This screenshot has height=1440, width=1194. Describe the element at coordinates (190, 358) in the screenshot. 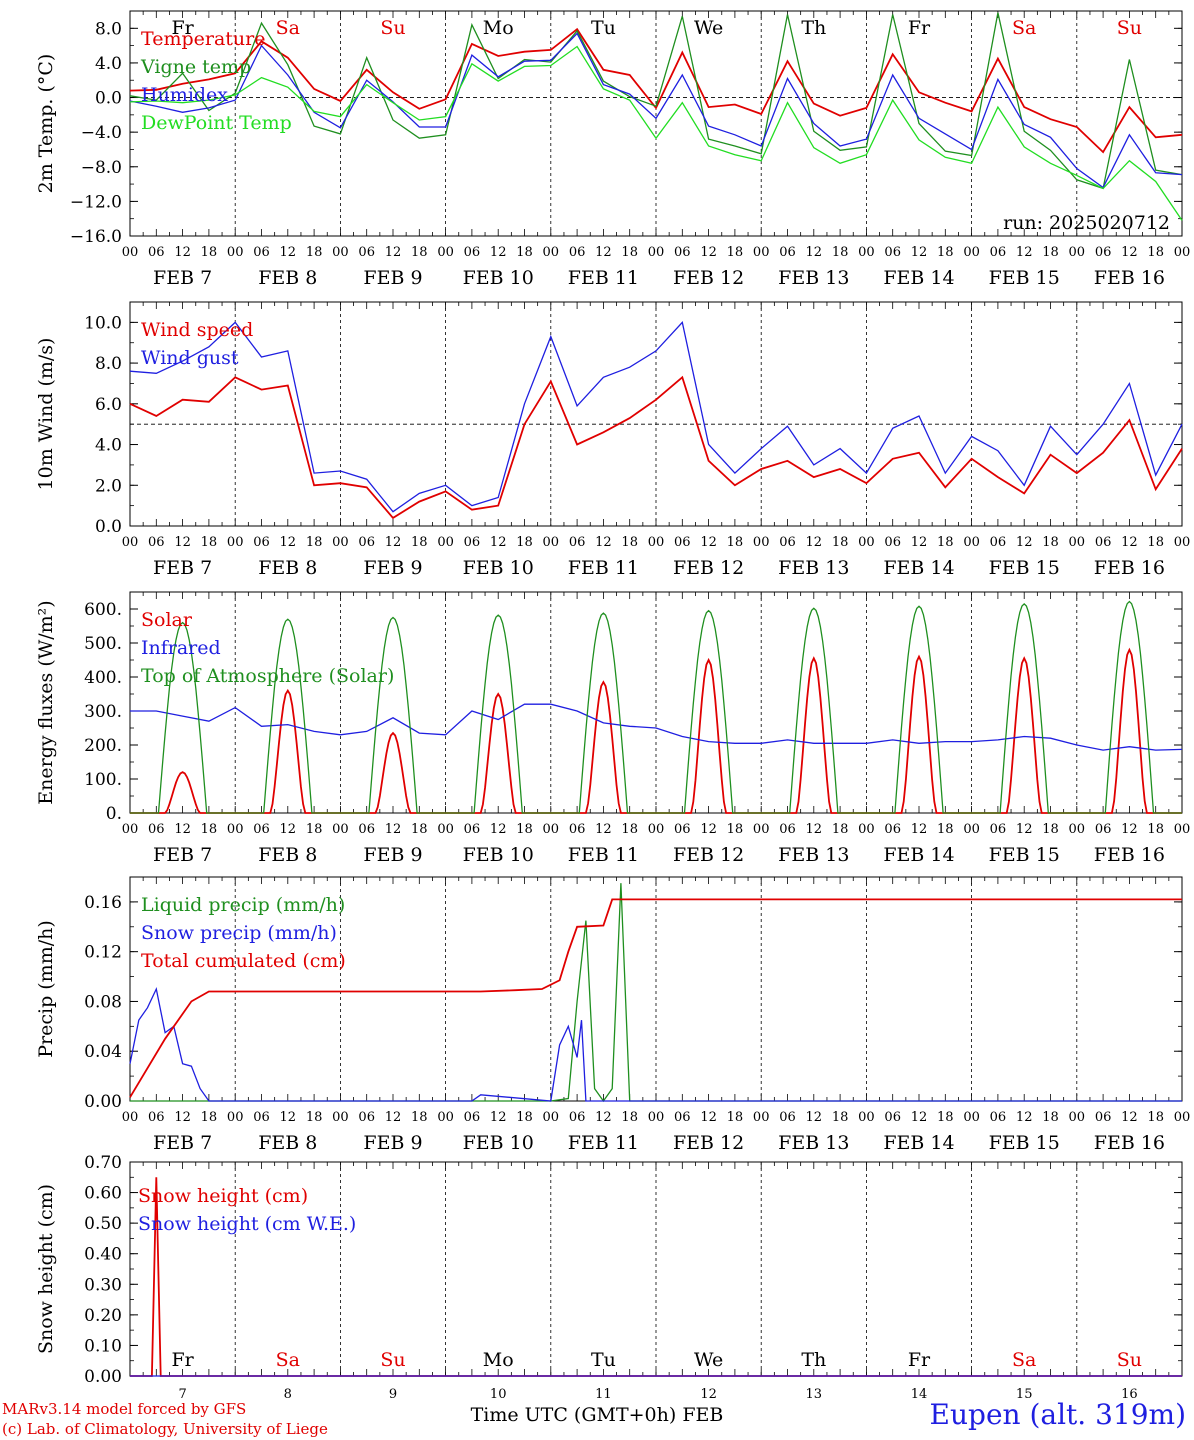

I see `legend-entry: Wind gust` at that location.